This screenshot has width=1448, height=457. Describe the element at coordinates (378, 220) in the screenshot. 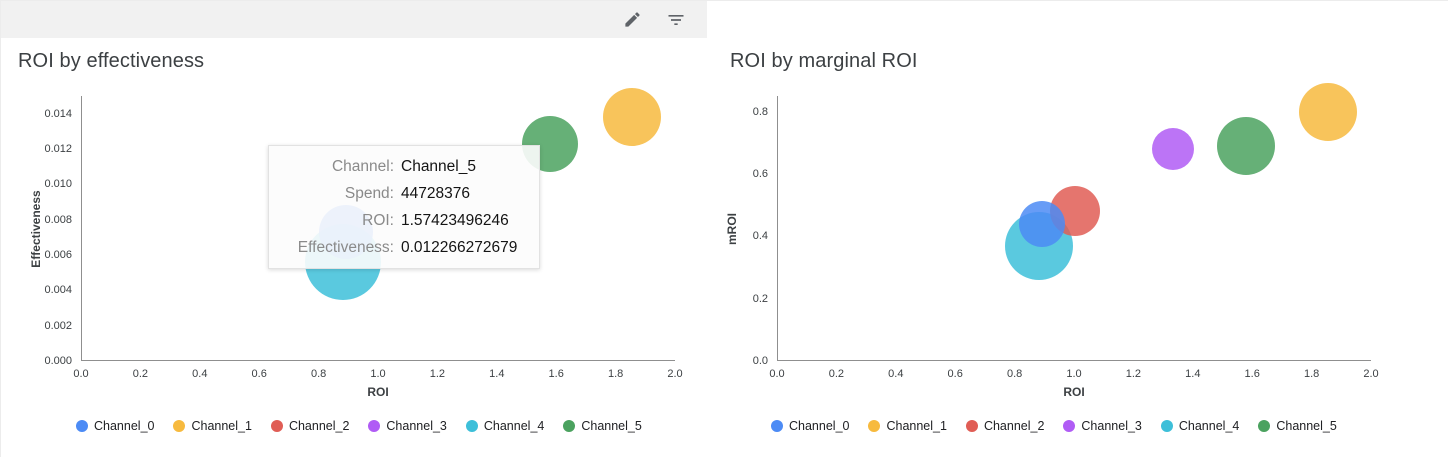

I see `tooltip-roi-label: ROI:` at that location.